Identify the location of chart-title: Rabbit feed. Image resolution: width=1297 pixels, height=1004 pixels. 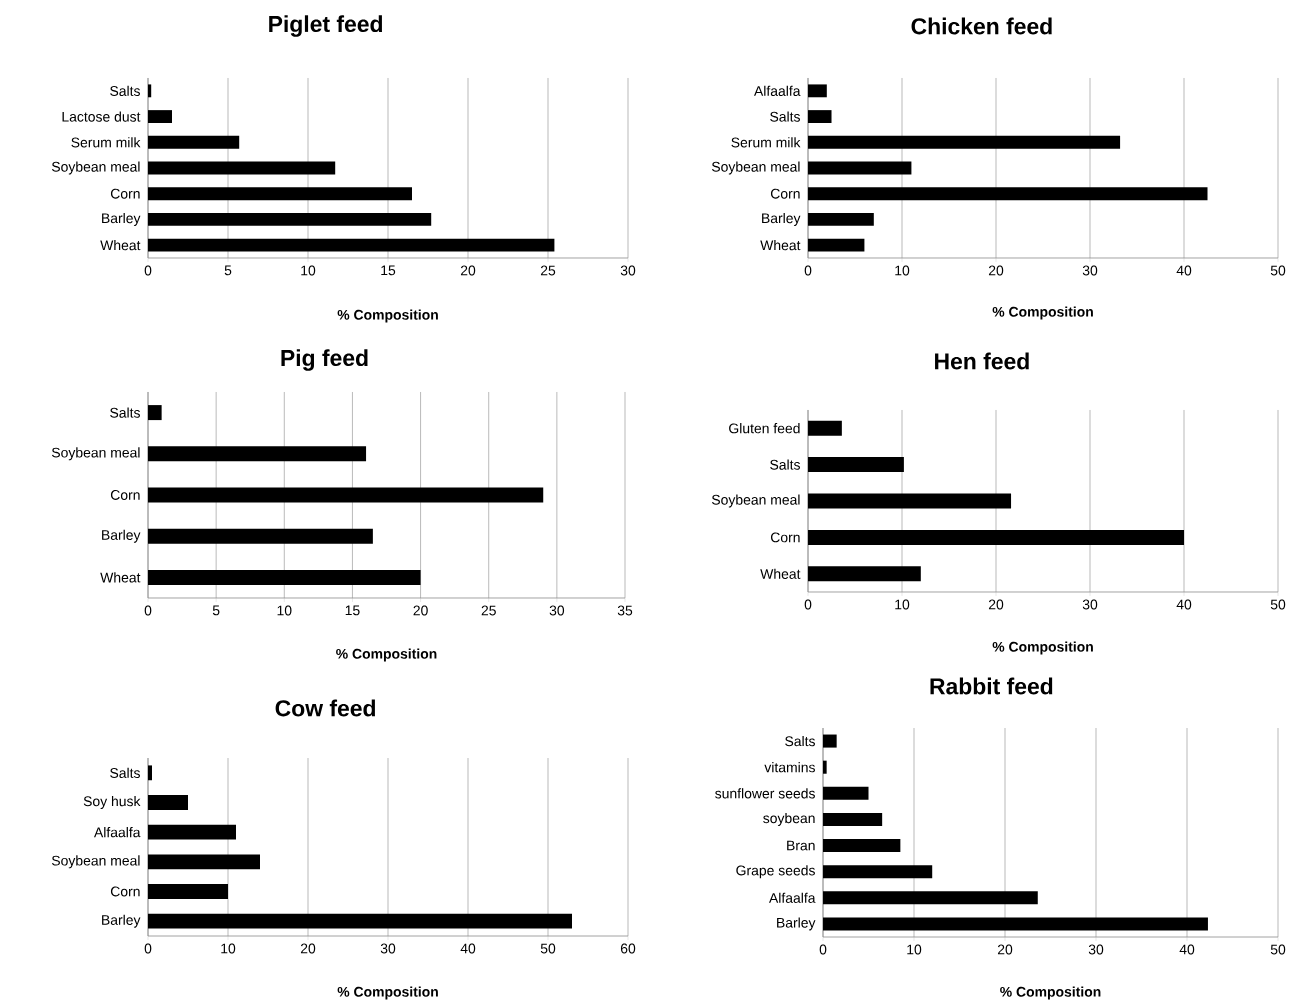
(991, 686).